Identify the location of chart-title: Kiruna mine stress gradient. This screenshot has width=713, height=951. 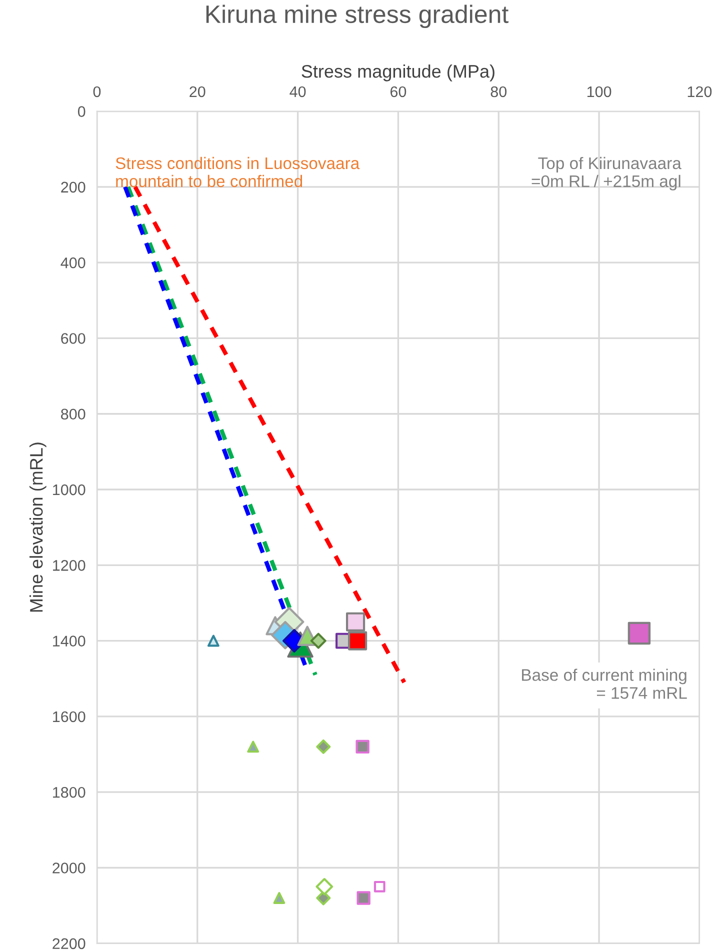
(357, 16).